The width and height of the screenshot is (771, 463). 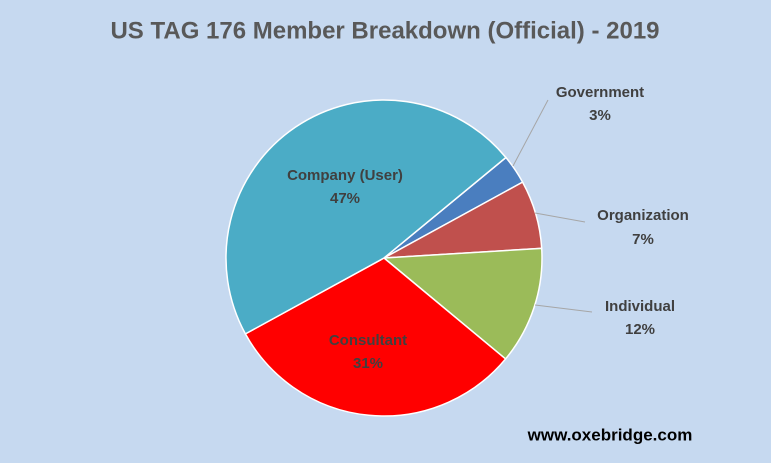 What do you see at coordinates (368, 363) in the screenshot?
I see `value-label: 31%` at bounding box center [368, 363].